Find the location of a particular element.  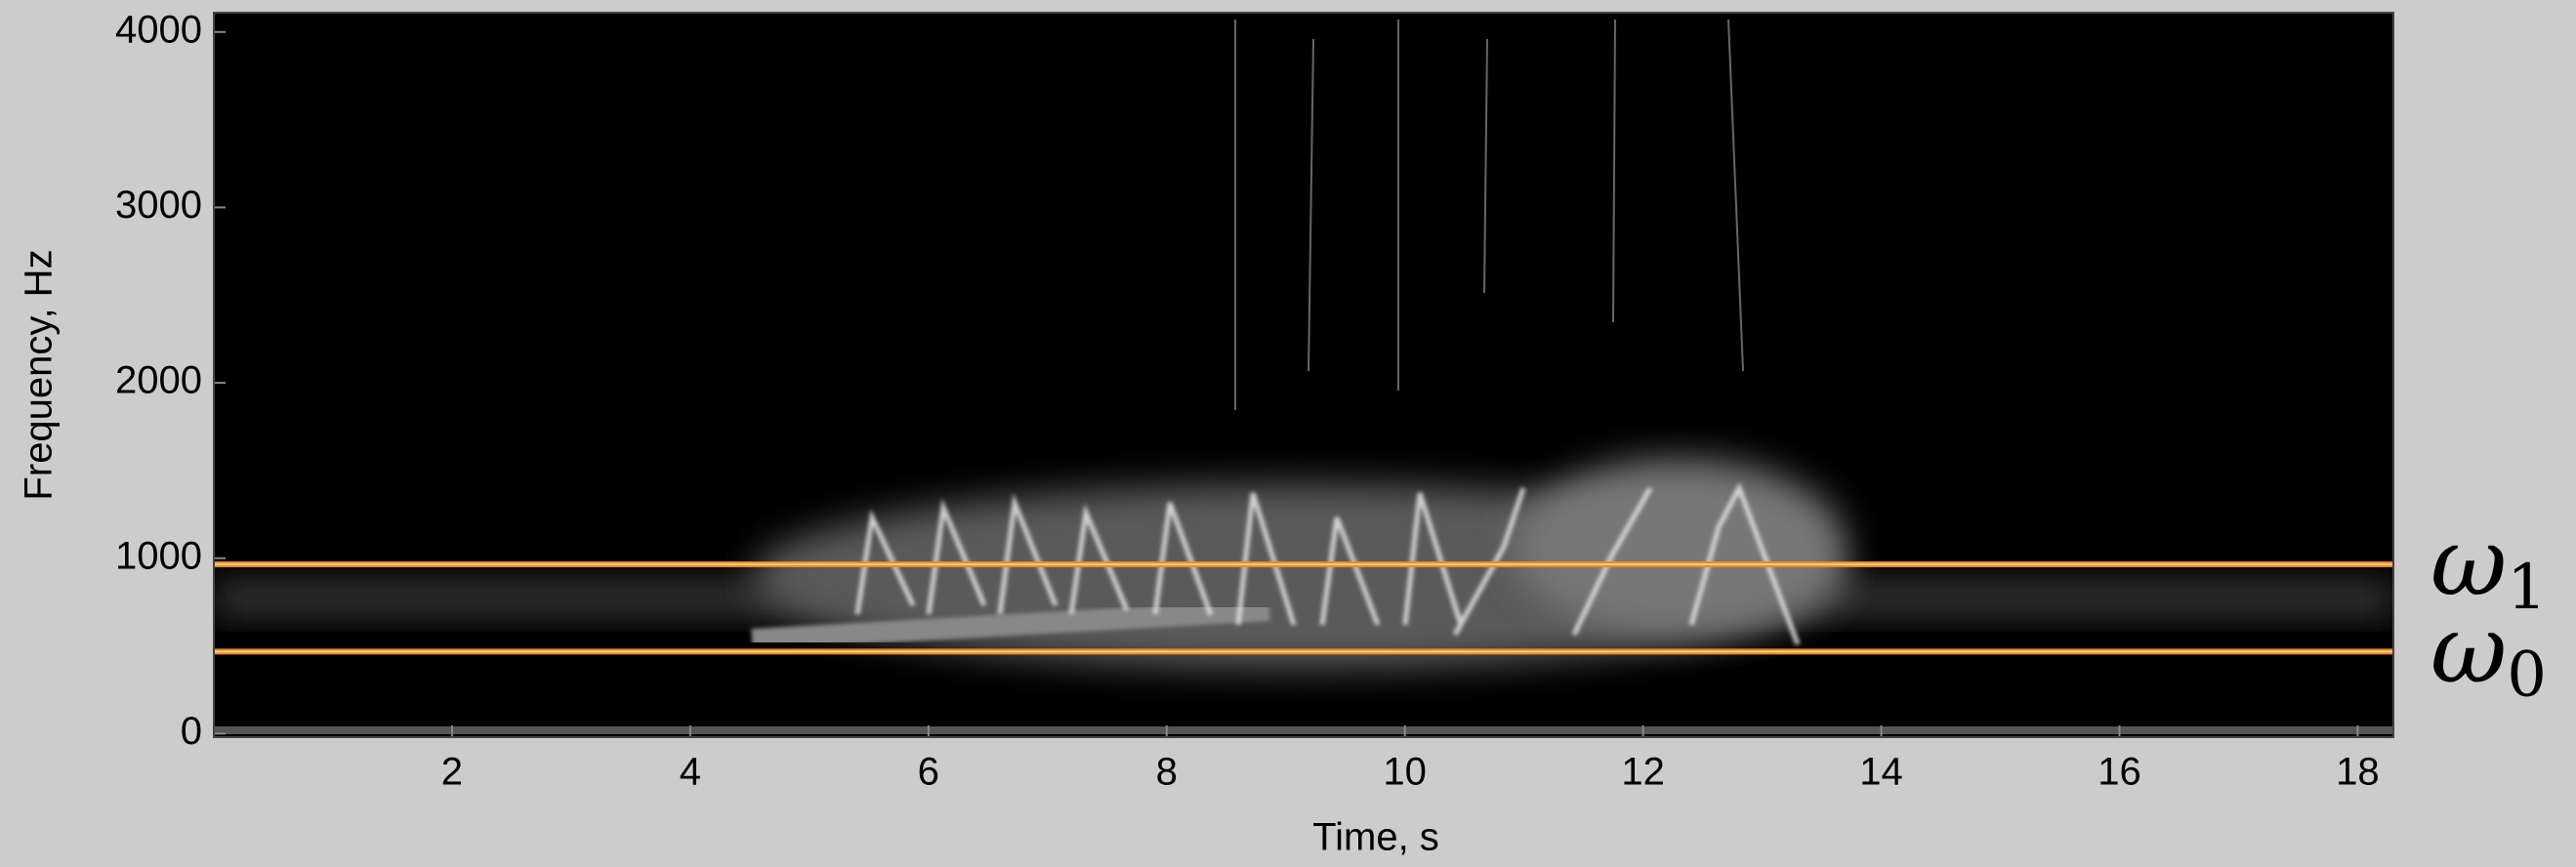

x-tick-label: 4 is located at coordinates (690, 772).